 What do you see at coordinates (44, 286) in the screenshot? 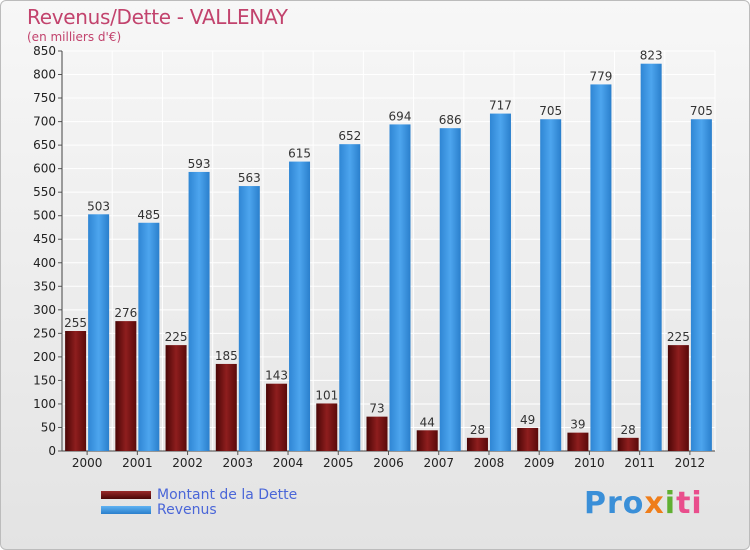
I see `y-tick-label: 350` at bounding box center [44, 286].